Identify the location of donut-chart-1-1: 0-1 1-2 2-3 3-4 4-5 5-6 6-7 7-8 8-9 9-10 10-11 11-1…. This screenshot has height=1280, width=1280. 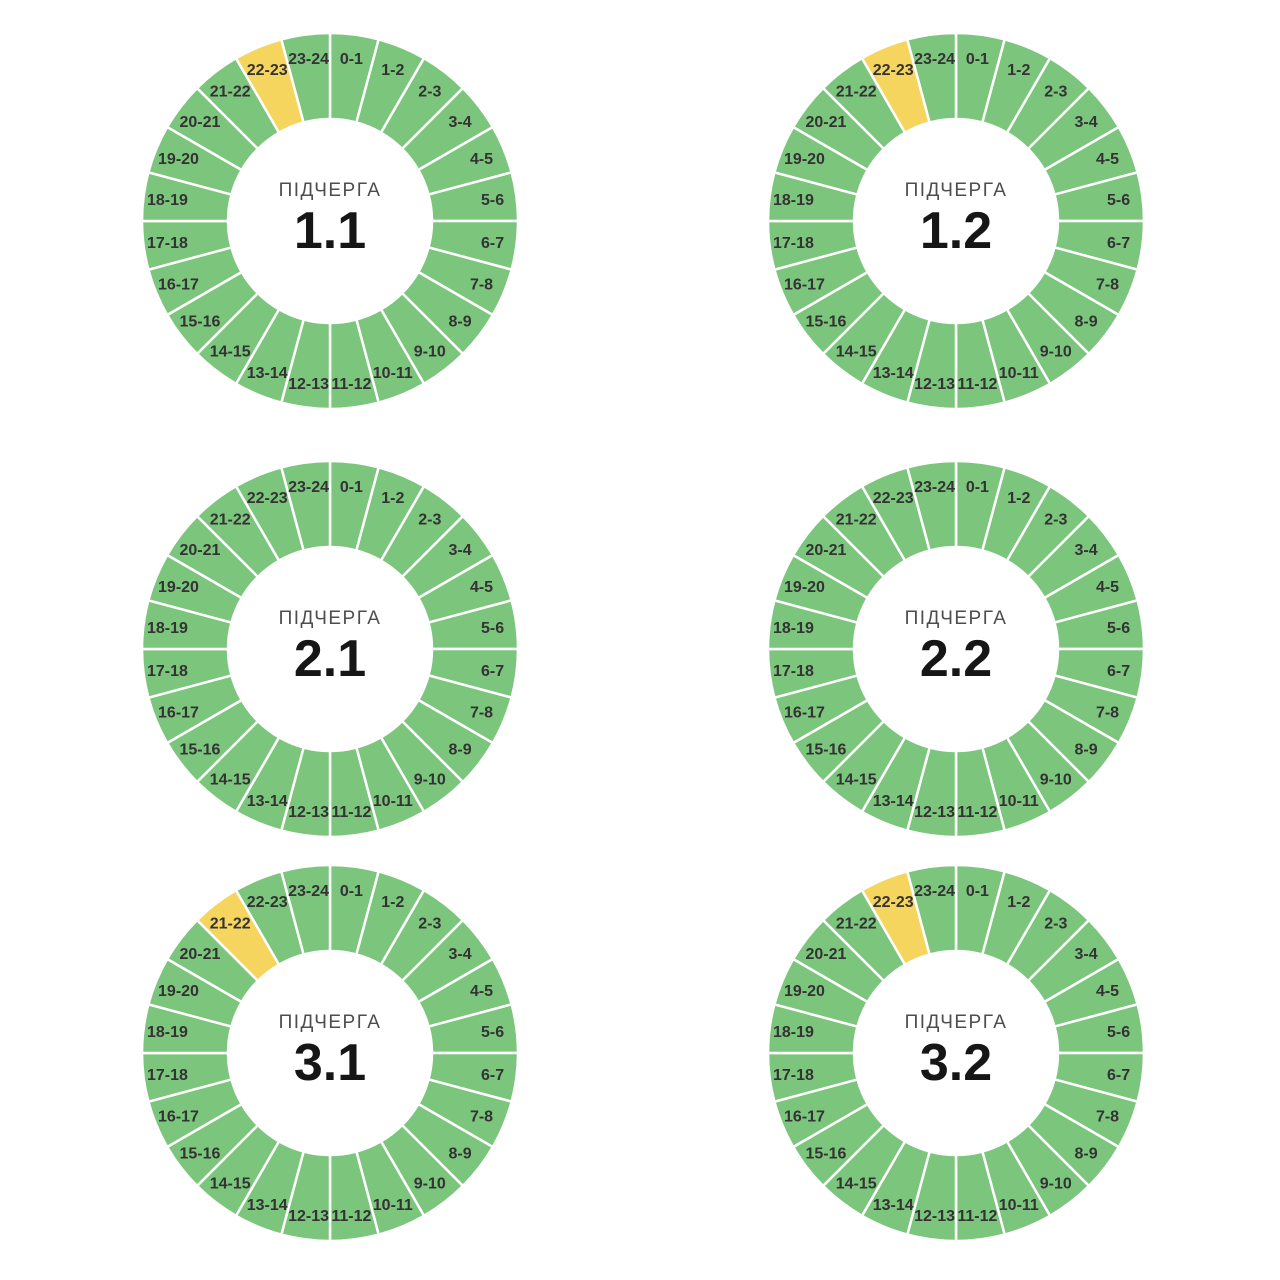
(330, 221).